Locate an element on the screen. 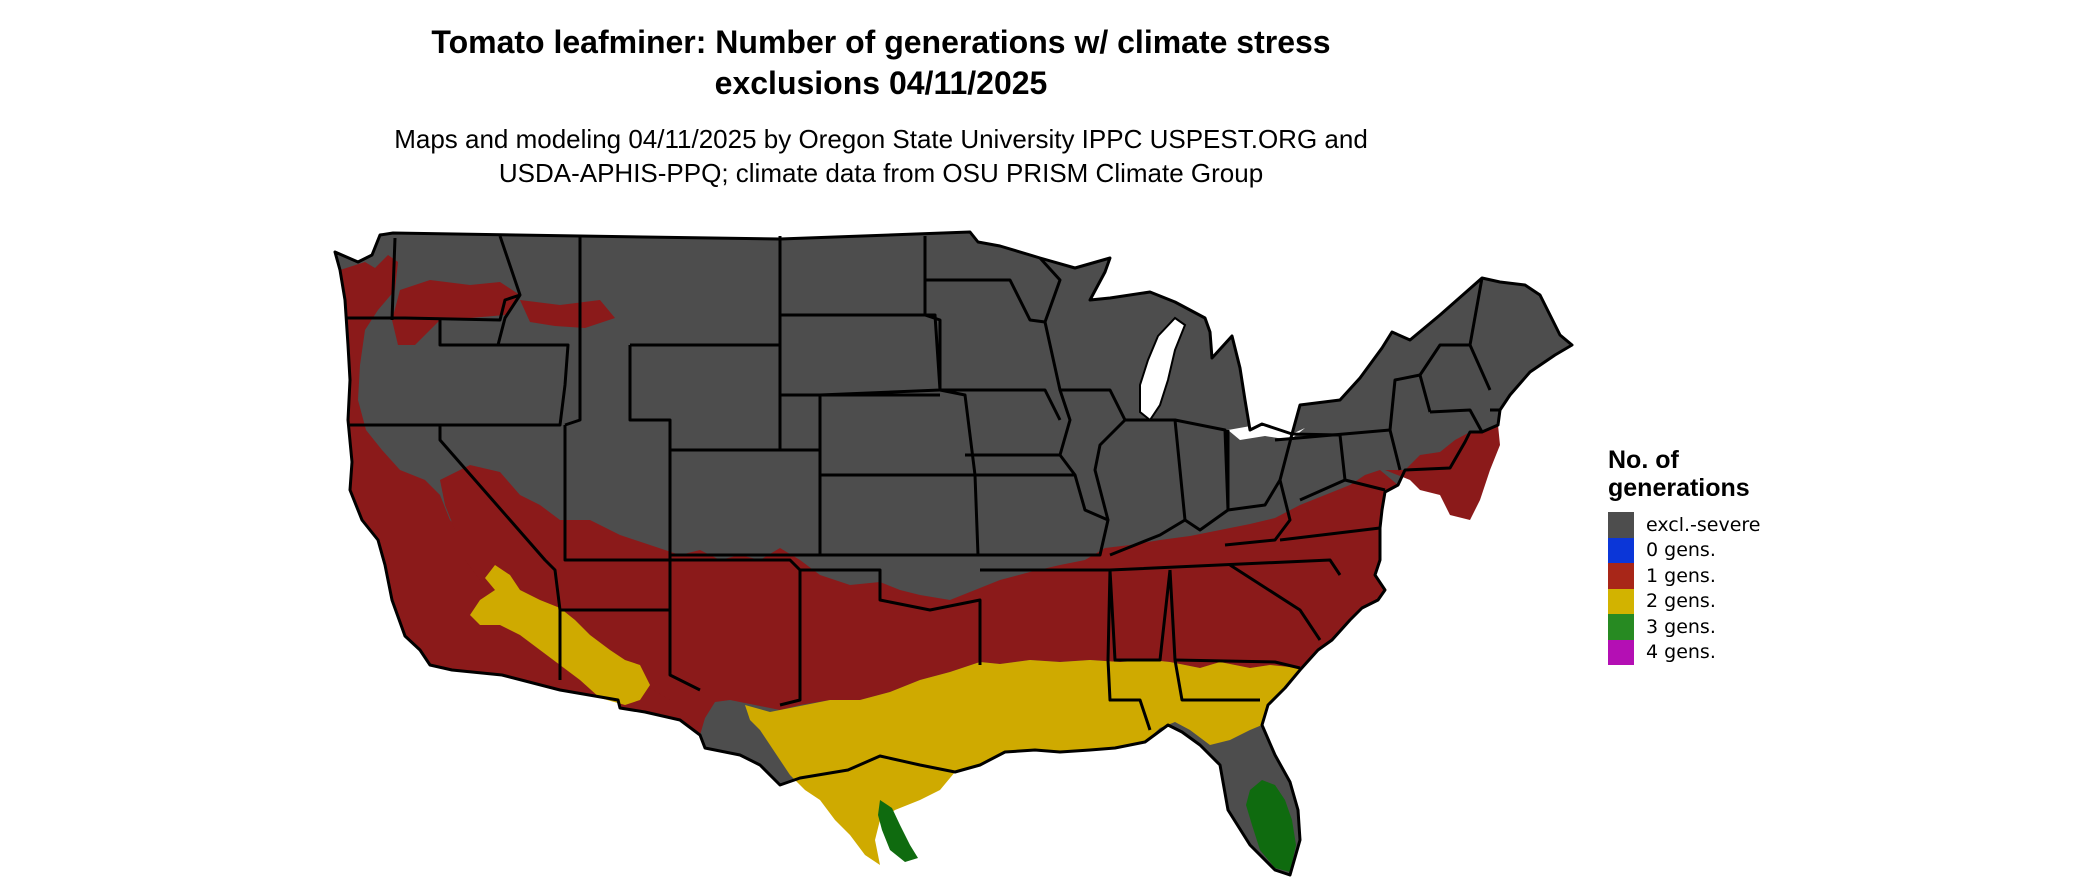 This screenshot has height=892, width=2100. three-generation-regions is located at coordinates (1087, 826).